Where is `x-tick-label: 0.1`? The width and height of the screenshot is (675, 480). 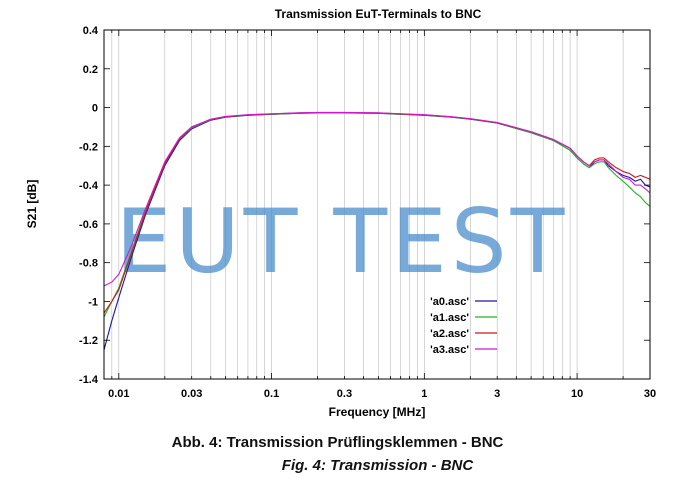
x-tick-label: 0.1 is located at coordinates (271, 394).